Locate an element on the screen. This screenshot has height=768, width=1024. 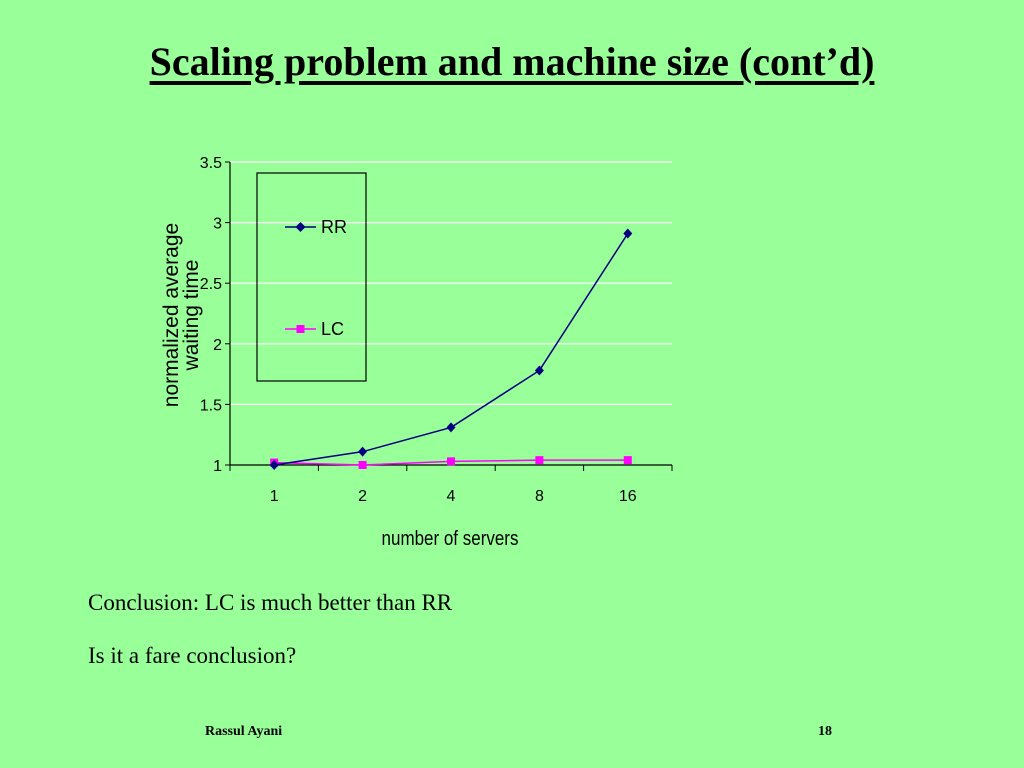
y-tick-label: 3 is located at coordinates (217, 224).